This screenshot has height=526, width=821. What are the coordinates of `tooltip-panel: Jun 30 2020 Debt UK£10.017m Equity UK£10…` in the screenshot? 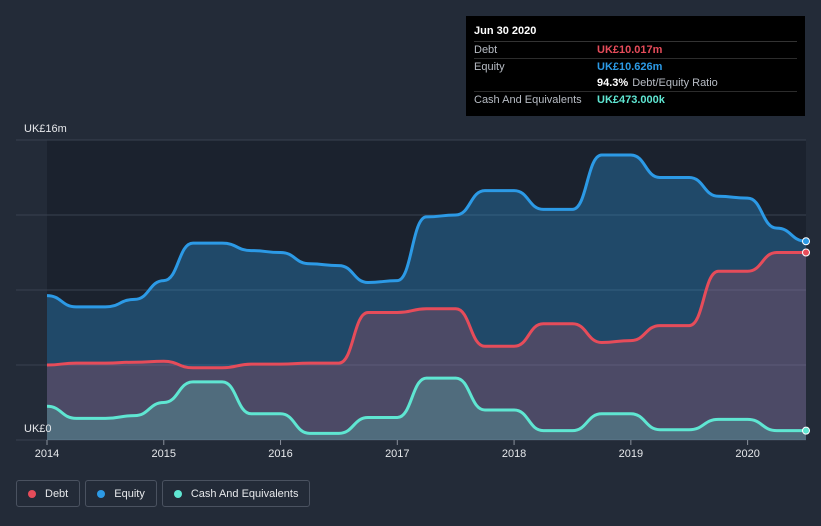 It's located at (635, 66).